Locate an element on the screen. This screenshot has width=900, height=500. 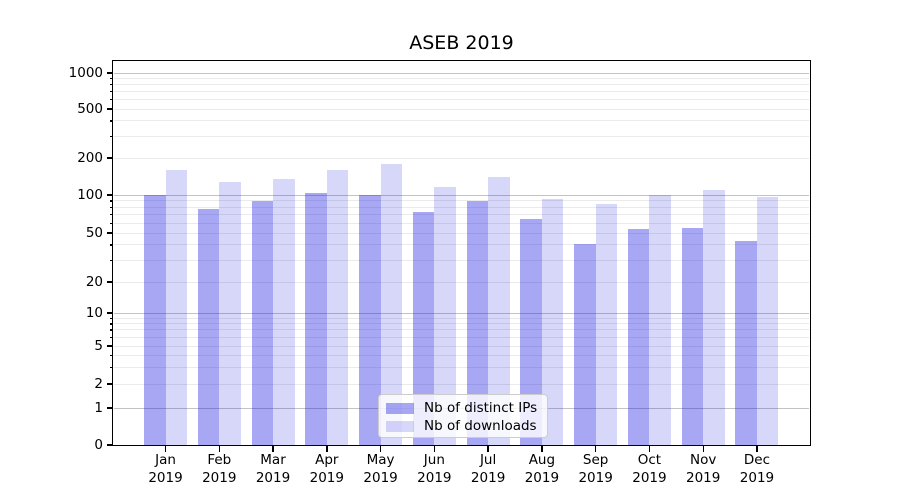
bar-distinct-ips-dec is located at coordinates (746, 343).